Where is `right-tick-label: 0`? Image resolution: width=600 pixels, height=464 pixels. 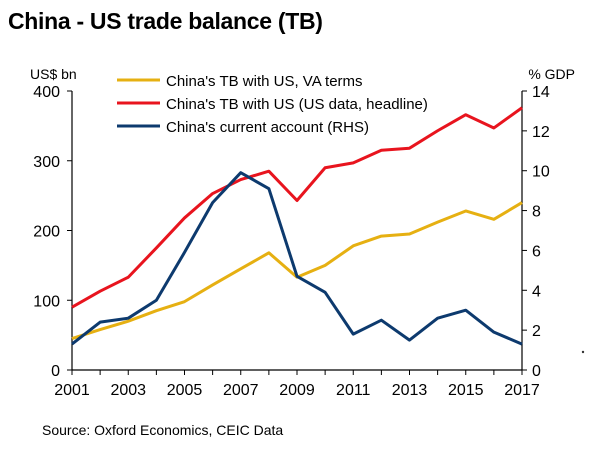
right-tick-label: 0 is located at coordinates (536, 371).